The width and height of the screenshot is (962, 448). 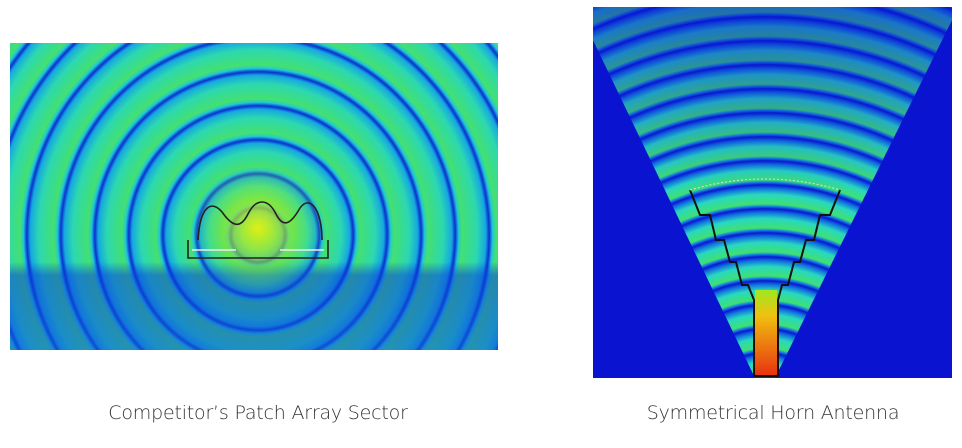 I want to click on caption-horn-antenna: Symmetrical Horn Antenna, so click(x=773, y=413).